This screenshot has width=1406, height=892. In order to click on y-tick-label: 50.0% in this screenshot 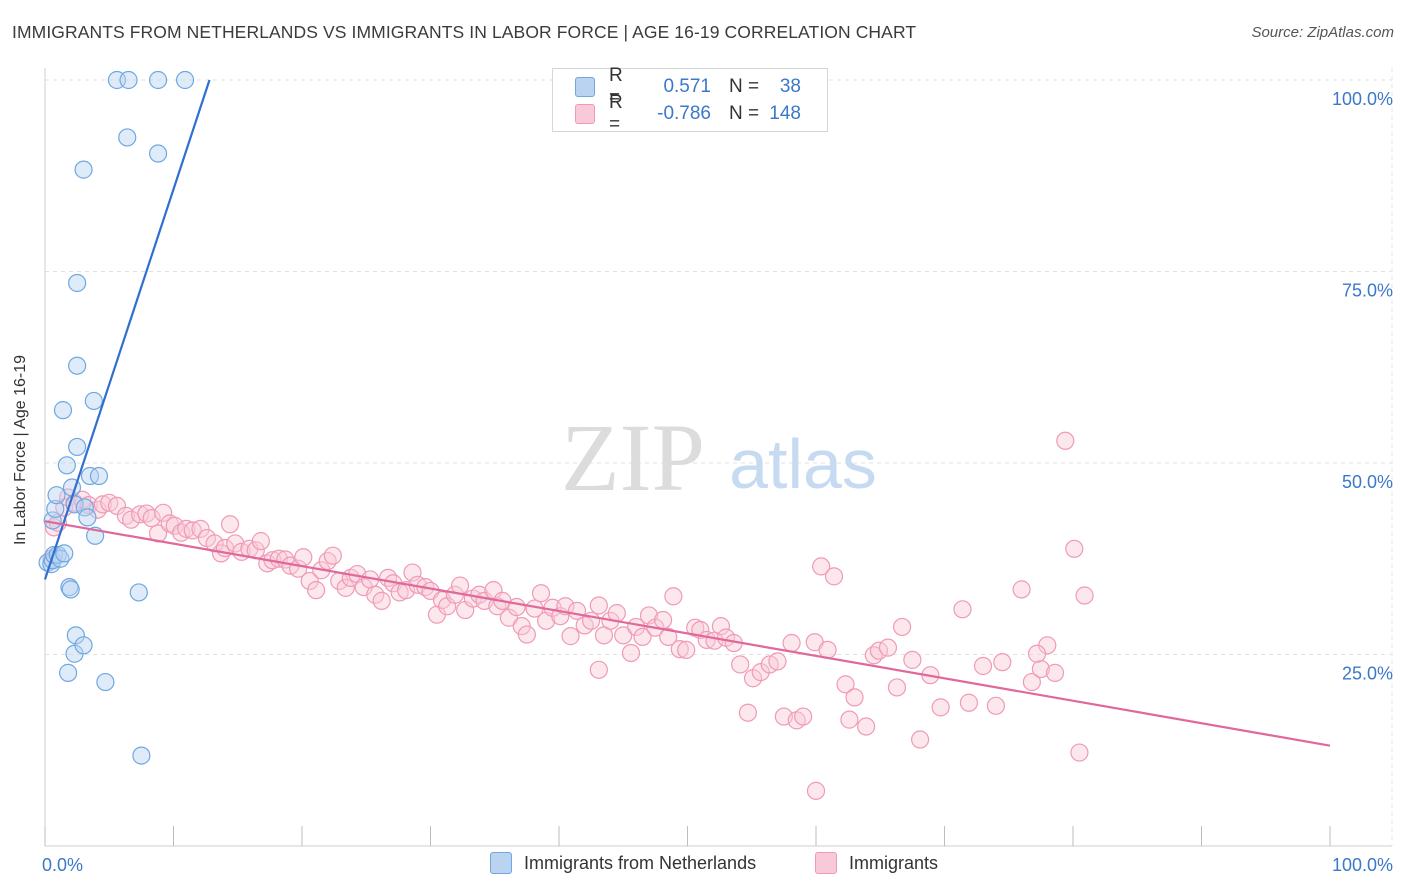, I will do `click(1367, 482)`.